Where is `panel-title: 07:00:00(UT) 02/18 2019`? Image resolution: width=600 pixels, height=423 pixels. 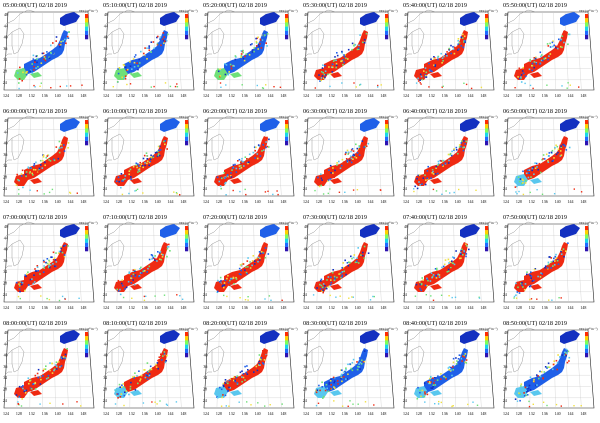 panel-title: 07:00:00(UT) 02/18 2019 is located at coordinates (35, 217).